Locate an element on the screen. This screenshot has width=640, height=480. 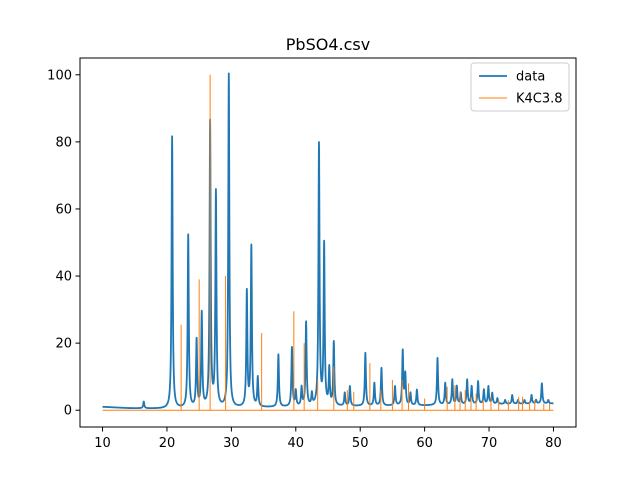
y-tick-label: 0 is located at coordinates (68, 411).